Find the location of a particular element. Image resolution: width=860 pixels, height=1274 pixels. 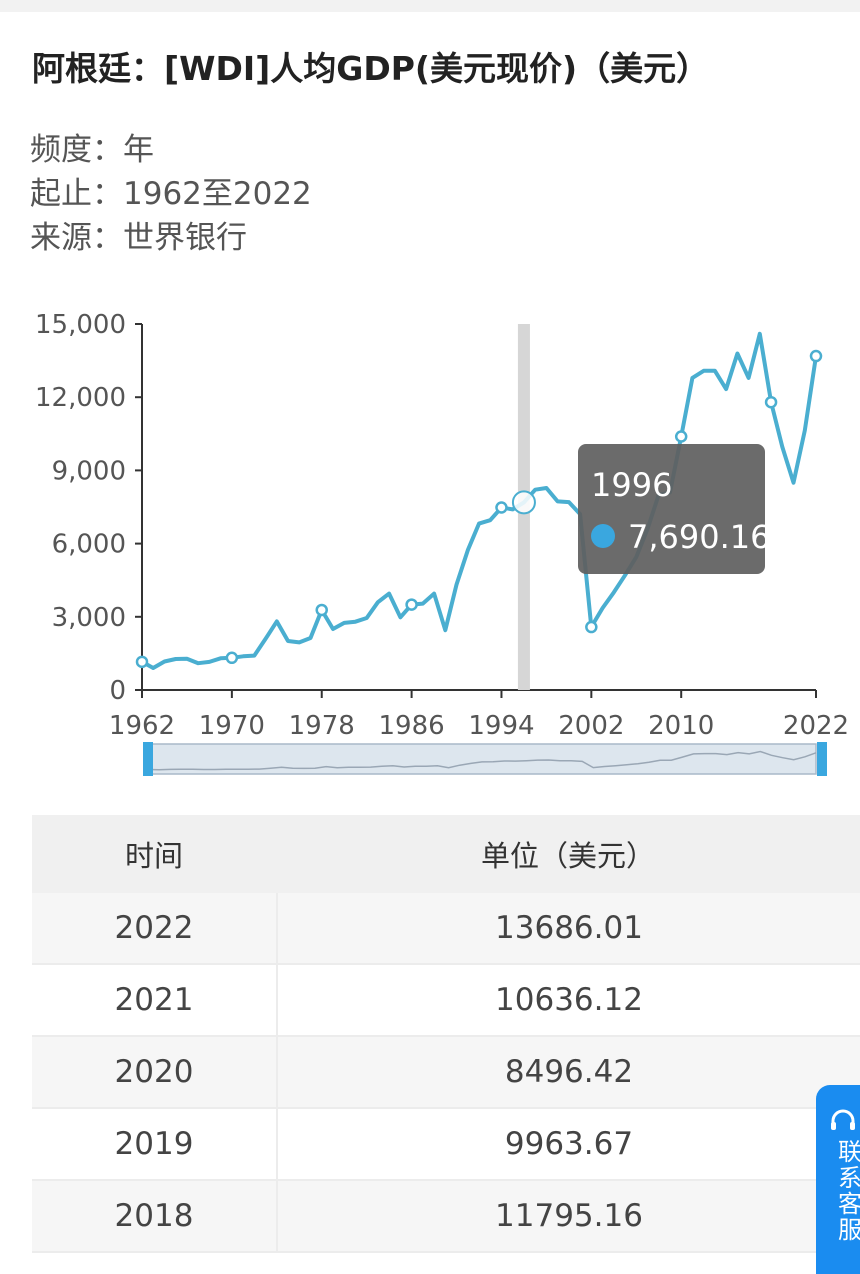

y-tick-label: 15,000 is located at coordinates (80, 325).